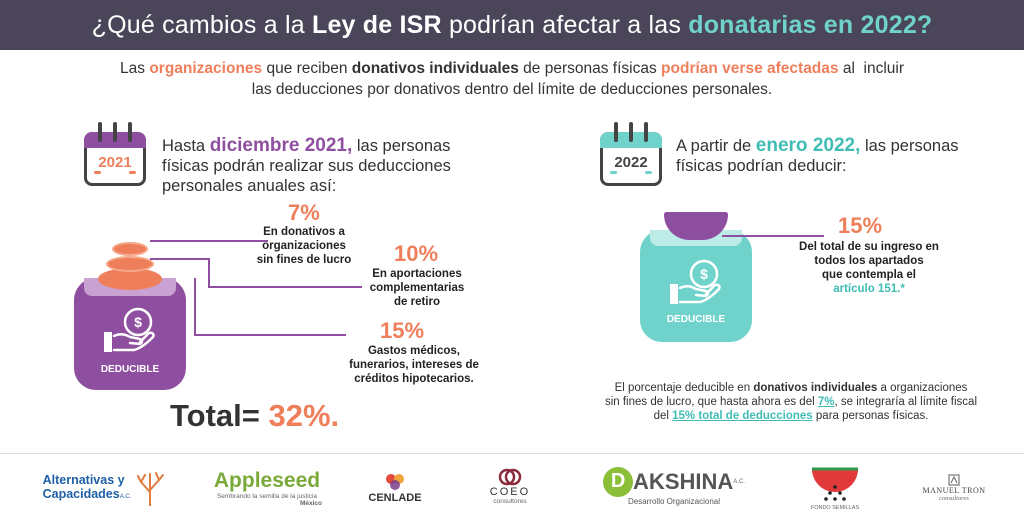  I want to click on logo-manueltron: MANUEL TRON consultores, so click(954, 488).